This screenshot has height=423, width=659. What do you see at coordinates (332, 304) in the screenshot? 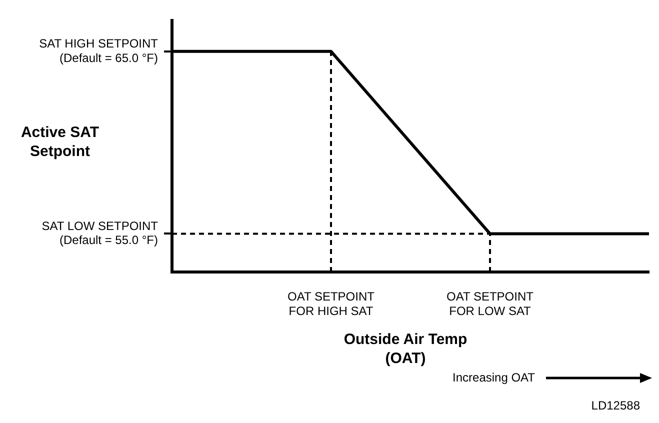
I see `x-tick-label: OAT SETPOINT FOR HIGH SAT` at bounding box center [332, 304].